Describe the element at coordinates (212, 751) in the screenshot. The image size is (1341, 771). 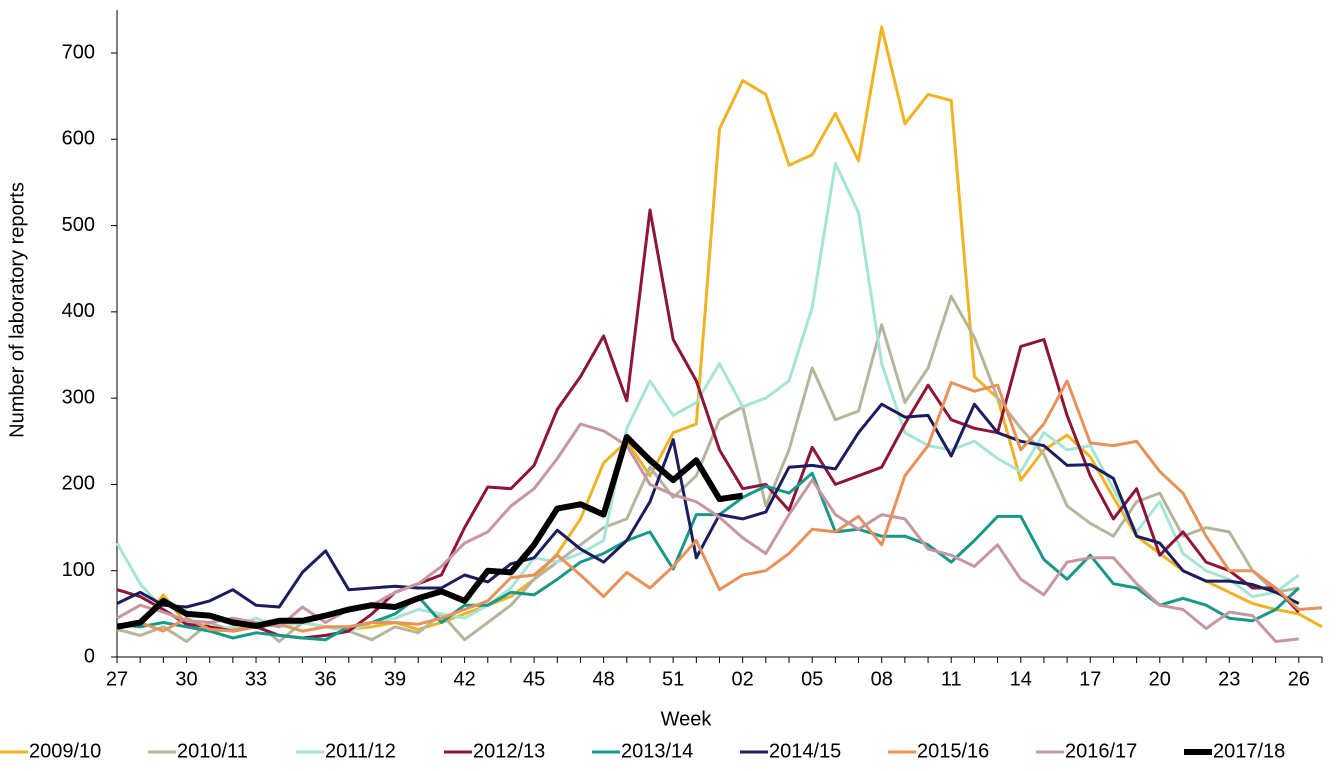
I see `legend-label: 2010/11` at that location.